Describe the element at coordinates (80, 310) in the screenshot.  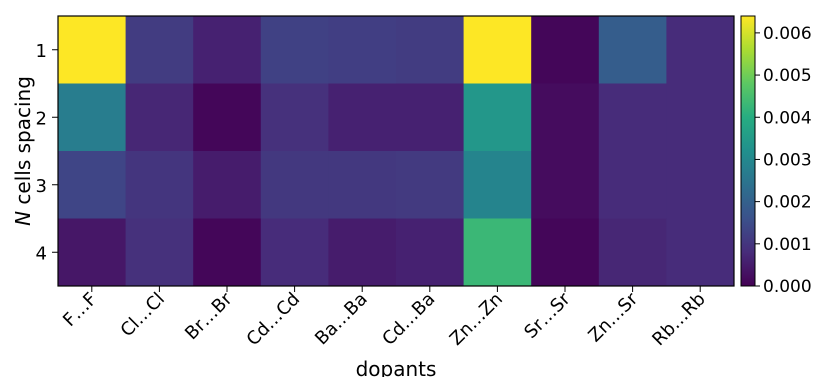
I see `x-tick-label: F…F` at that location.